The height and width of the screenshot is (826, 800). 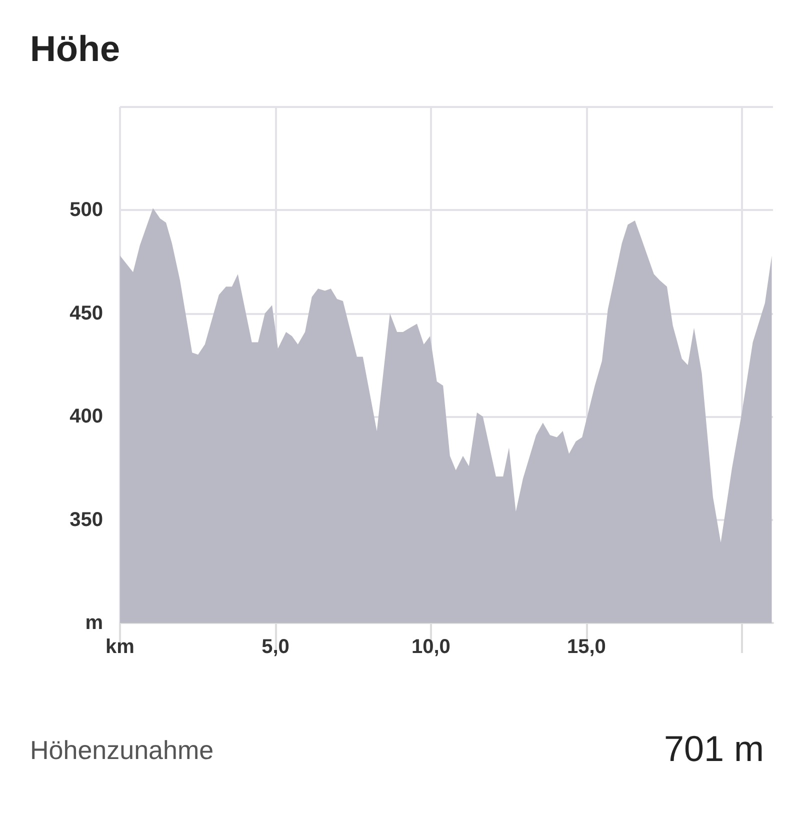 What do you see at coordinates (714, 749) in the screenshot?
I see `text: 701 m` at bounding box center [714, 749].